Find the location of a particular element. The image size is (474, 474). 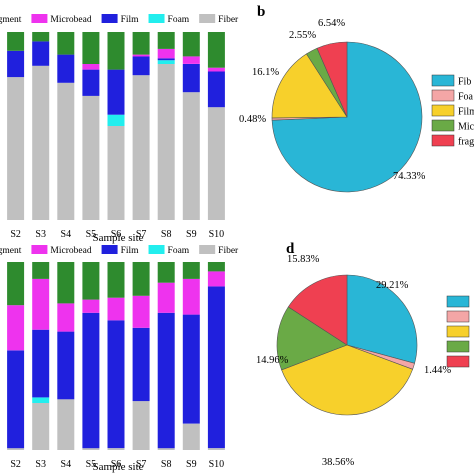

bar-segment-fiber-s4 is located at coordinates (66, 424).